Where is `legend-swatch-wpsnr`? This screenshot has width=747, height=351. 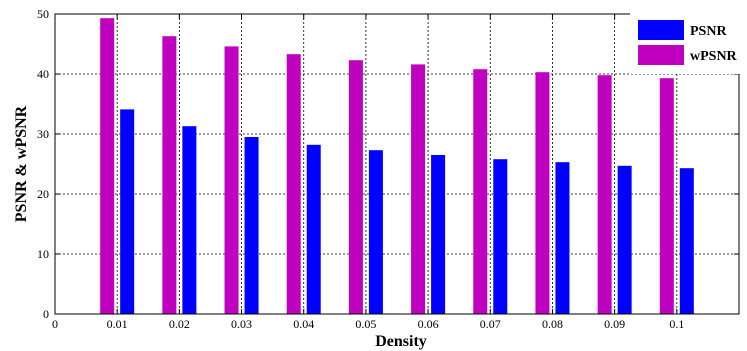
legend-swatch-wpsnr is located at coordinates (661, 55).